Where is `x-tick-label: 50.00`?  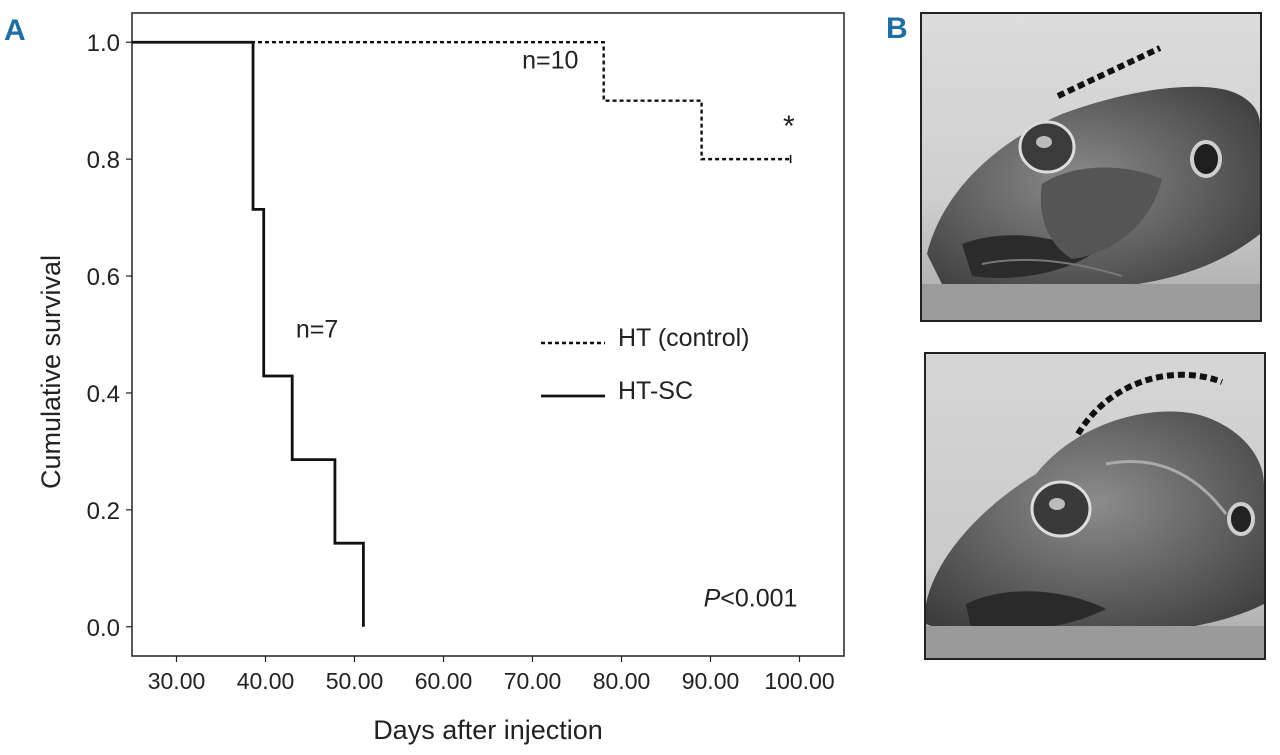 x-tick-label: 50.00 is located at coordinates (355, 681).